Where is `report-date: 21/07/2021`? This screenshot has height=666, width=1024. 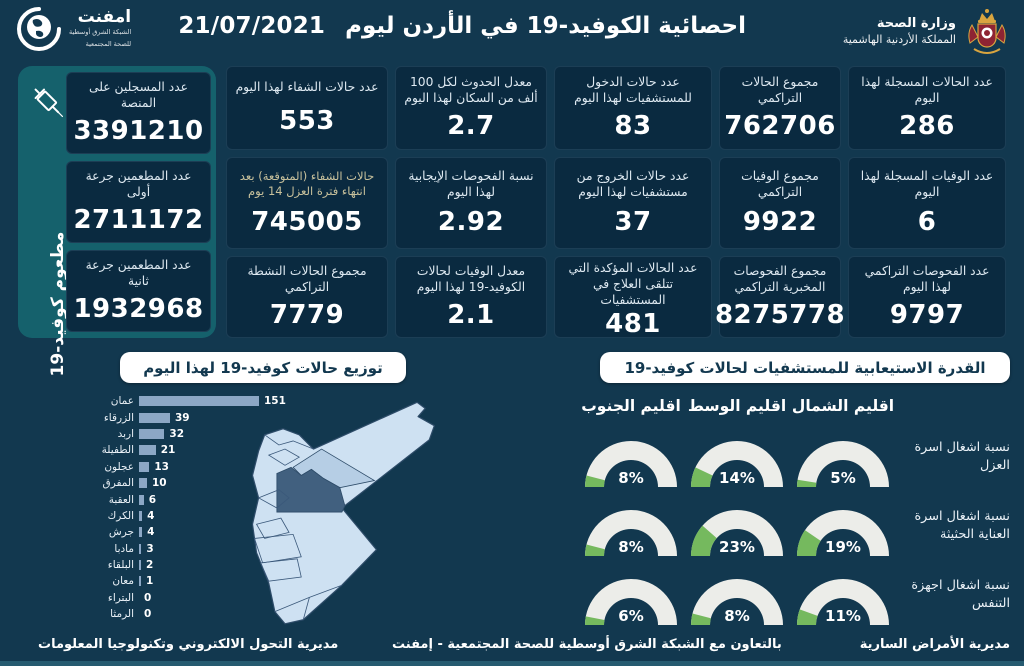
report-date: 21/07/2021 is located at coordinates (252, 26).